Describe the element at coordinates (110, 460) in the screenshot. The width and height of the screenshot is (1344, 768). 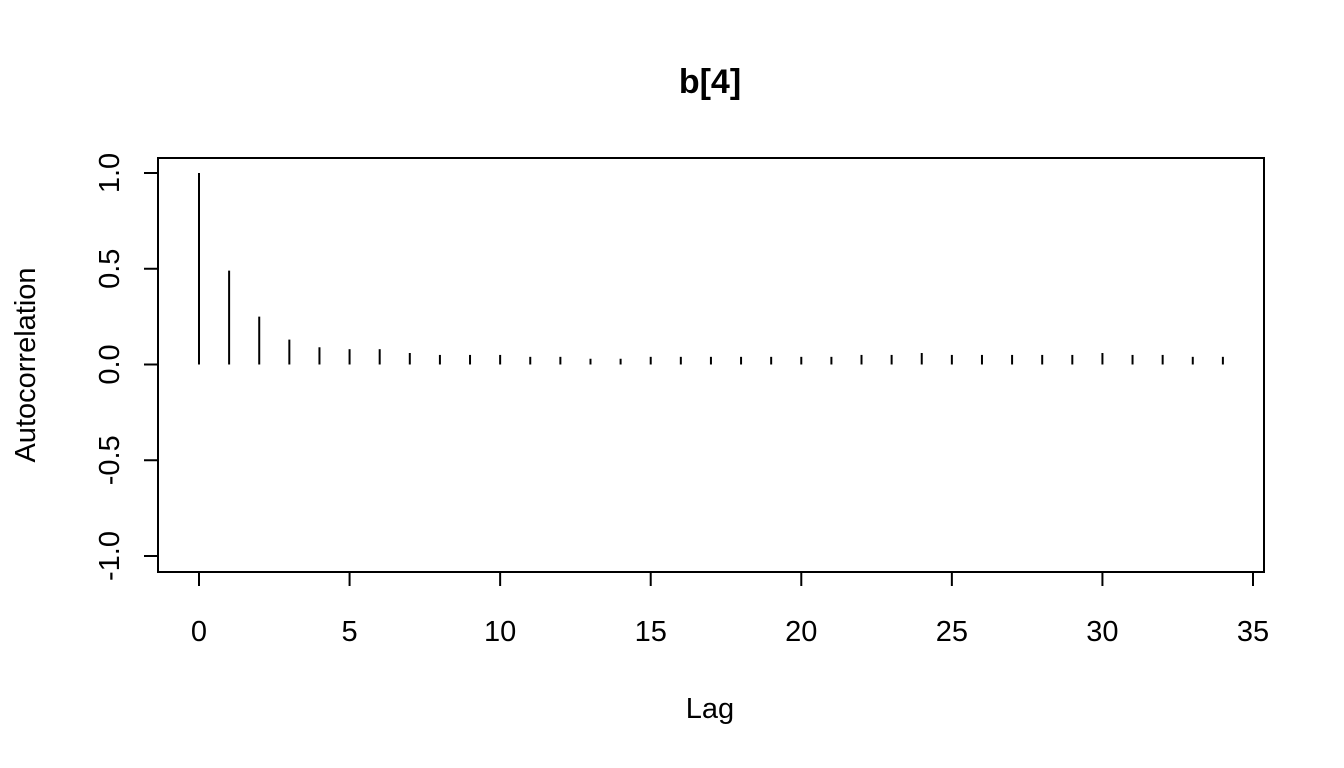
I see `y-tick-label: -0.5` at that location.